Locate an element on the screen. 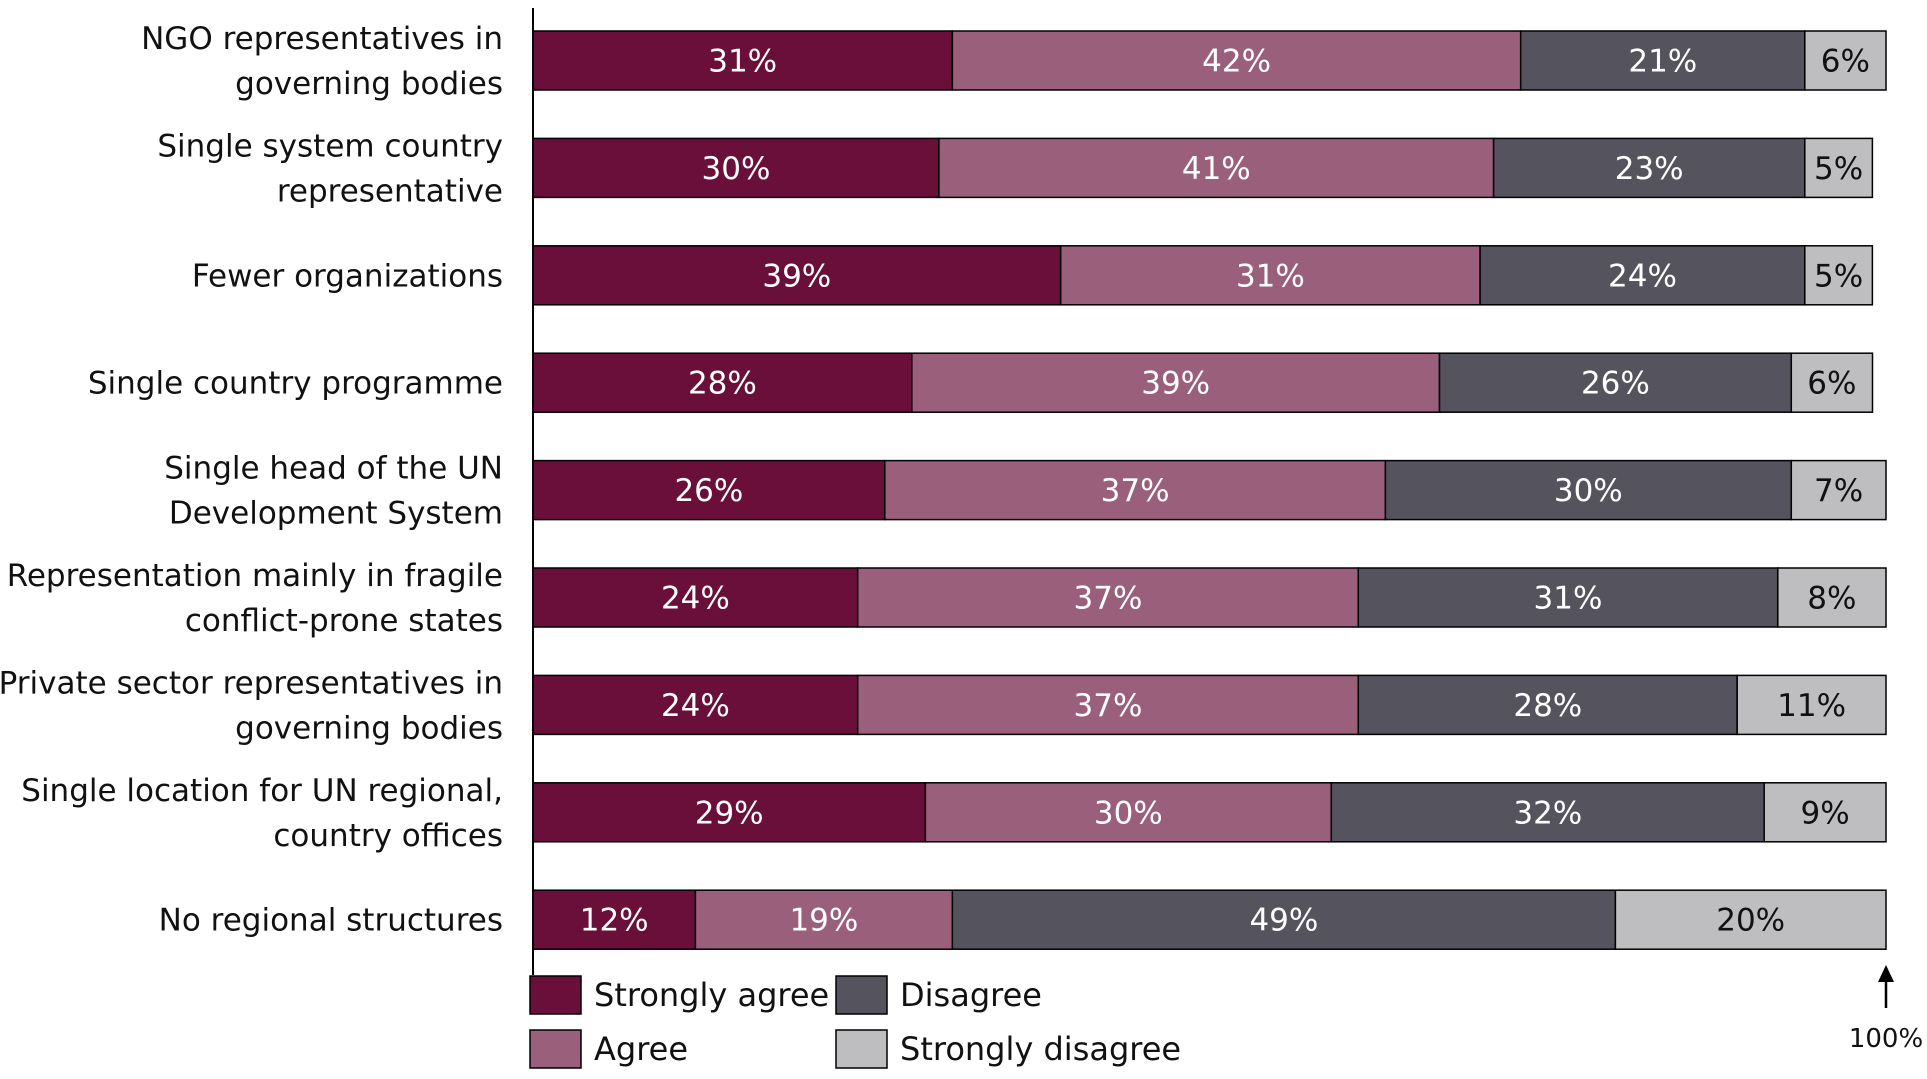 This screenshot has height=1079, width=1927. end-marker: 100% is located at coordinates (1886, 1009).